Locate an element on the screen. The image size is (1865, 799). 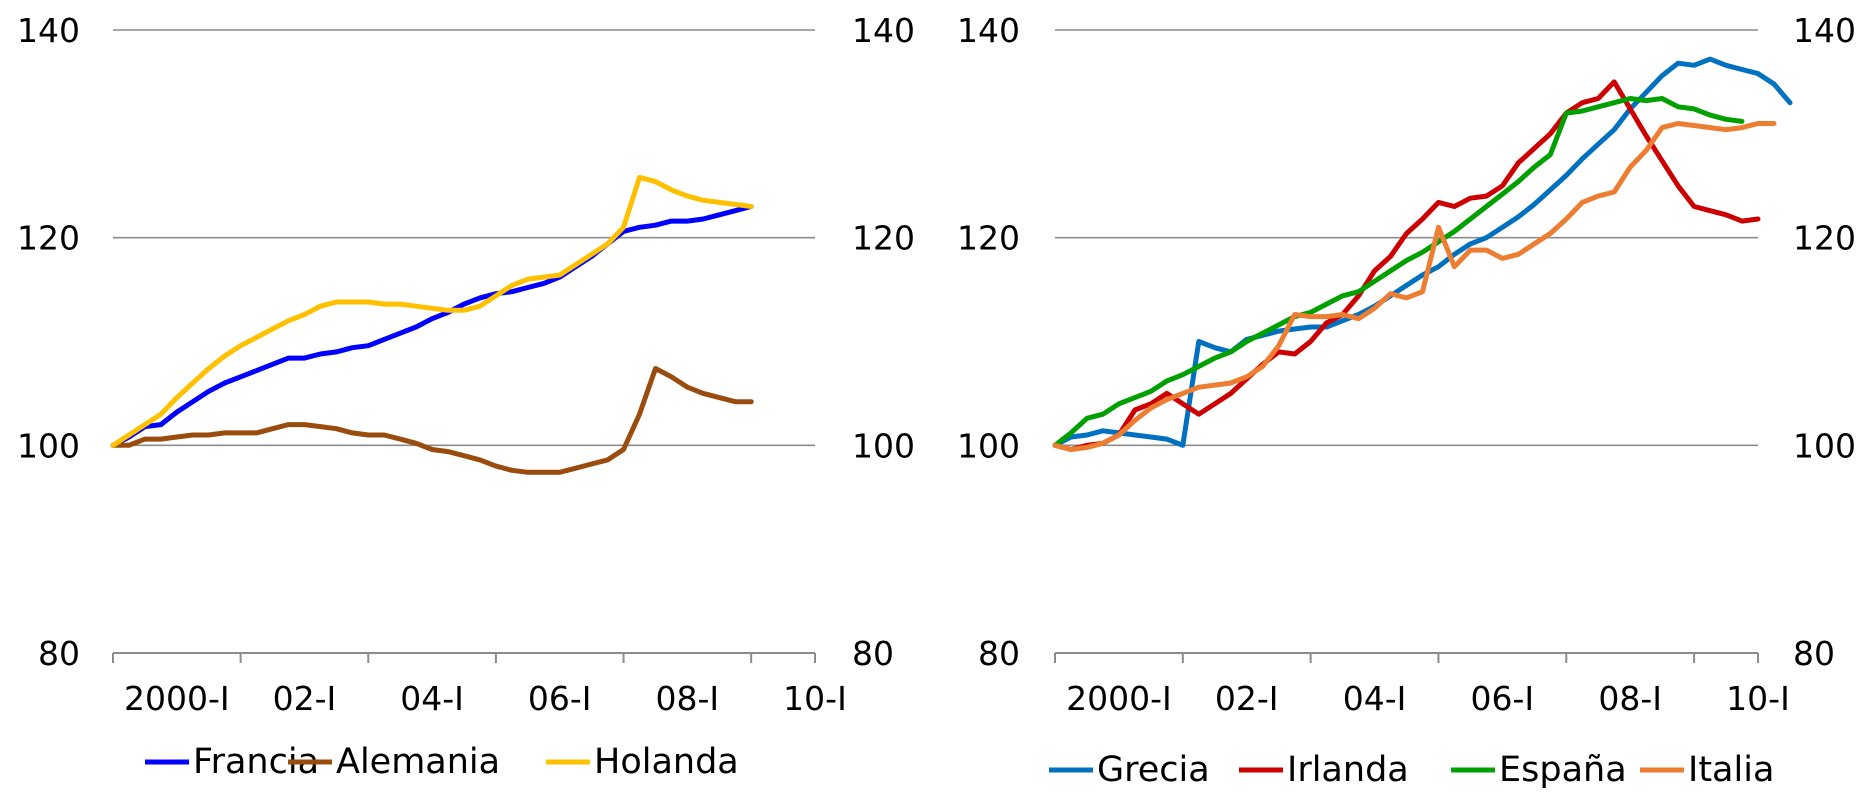
legend-label-grecia: Grecia is located at coordinates (1153, 770).